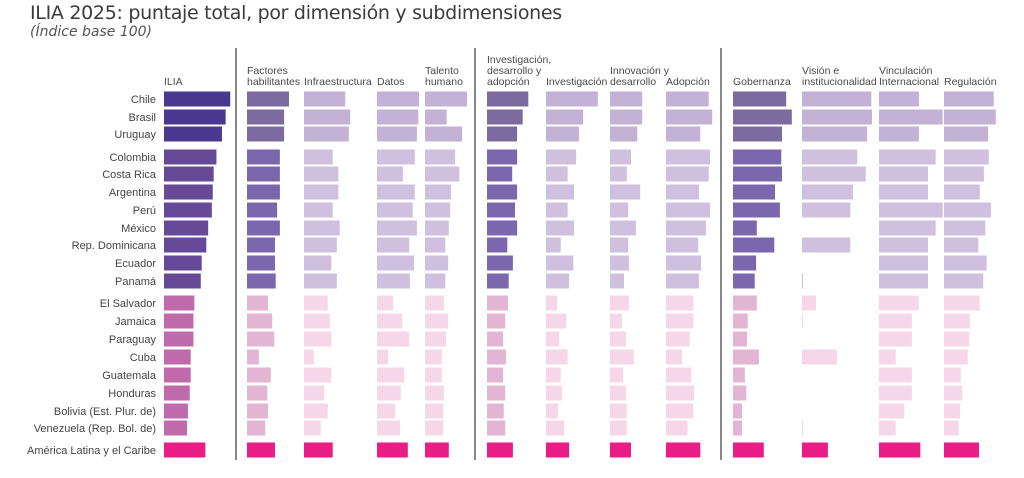 The width and height of the screenshot is (1024, 478). What do you see at coordinates (179, 321) in the screenshot?
I see `bar: Jamaica – ILIA: 32` at bounding box center [179, 321].